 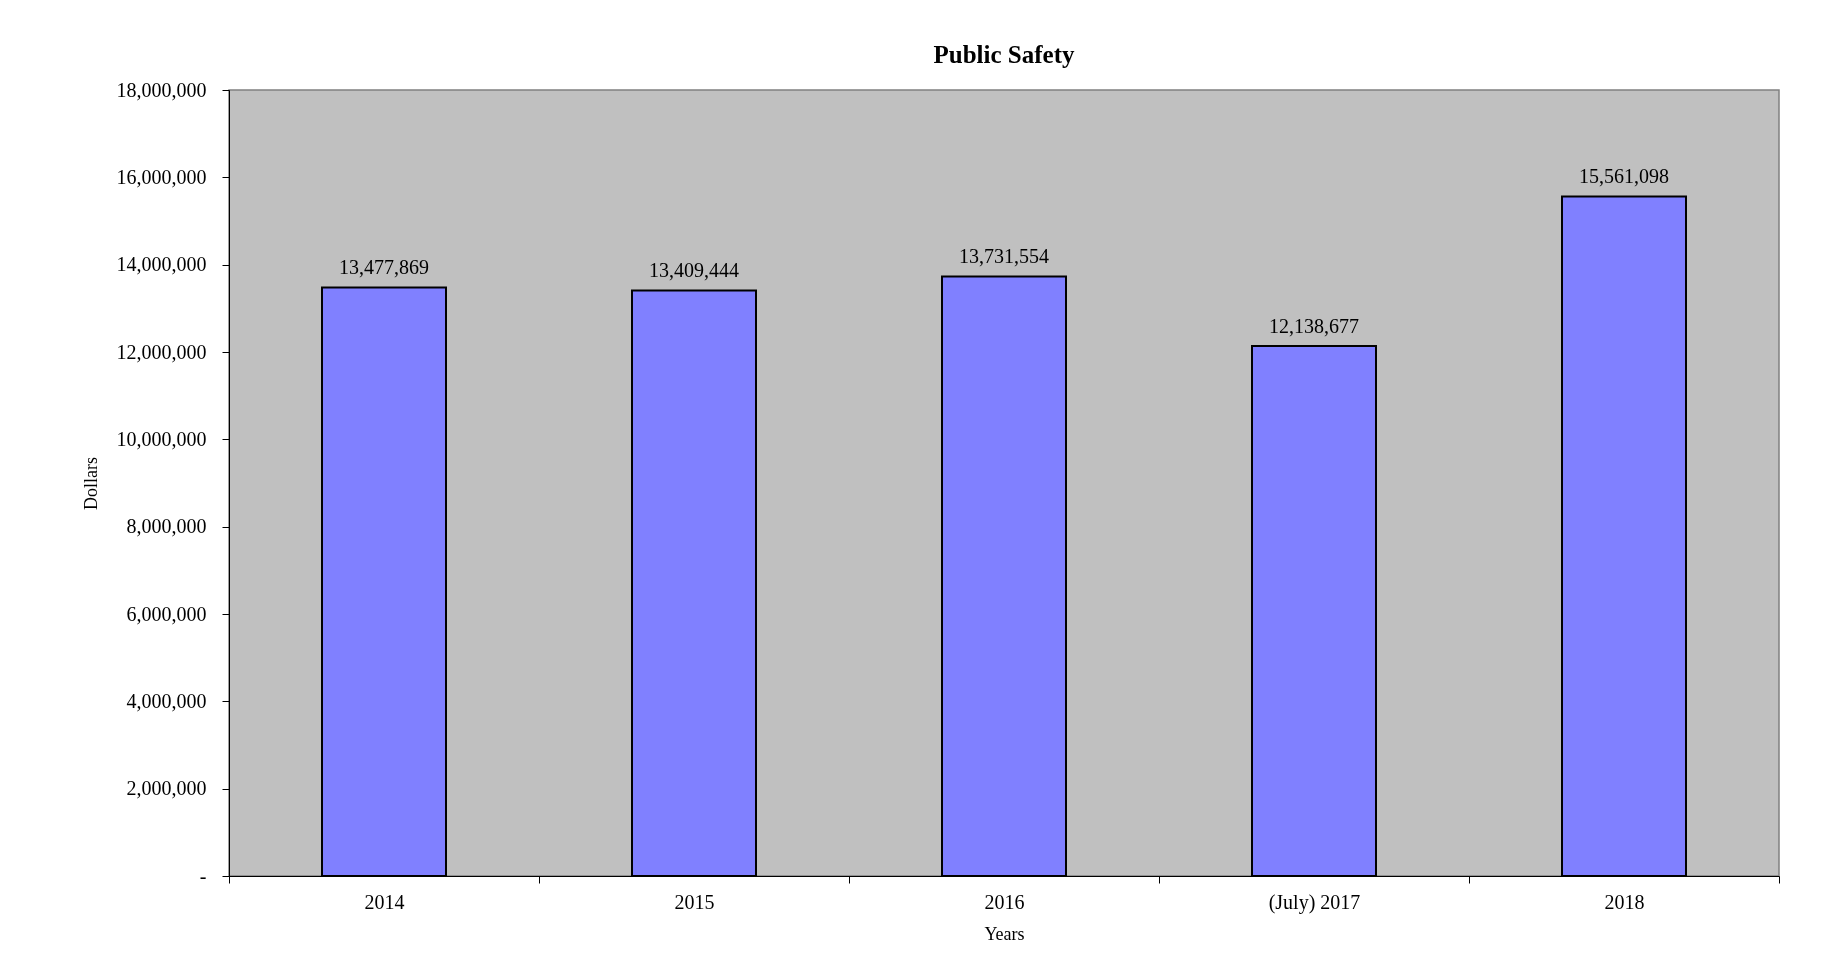 What do you see at coordinates (1314, 902) in the screenshot?
I see `x-tick-label: (July) 2017` at bounding box center [1314, 902].